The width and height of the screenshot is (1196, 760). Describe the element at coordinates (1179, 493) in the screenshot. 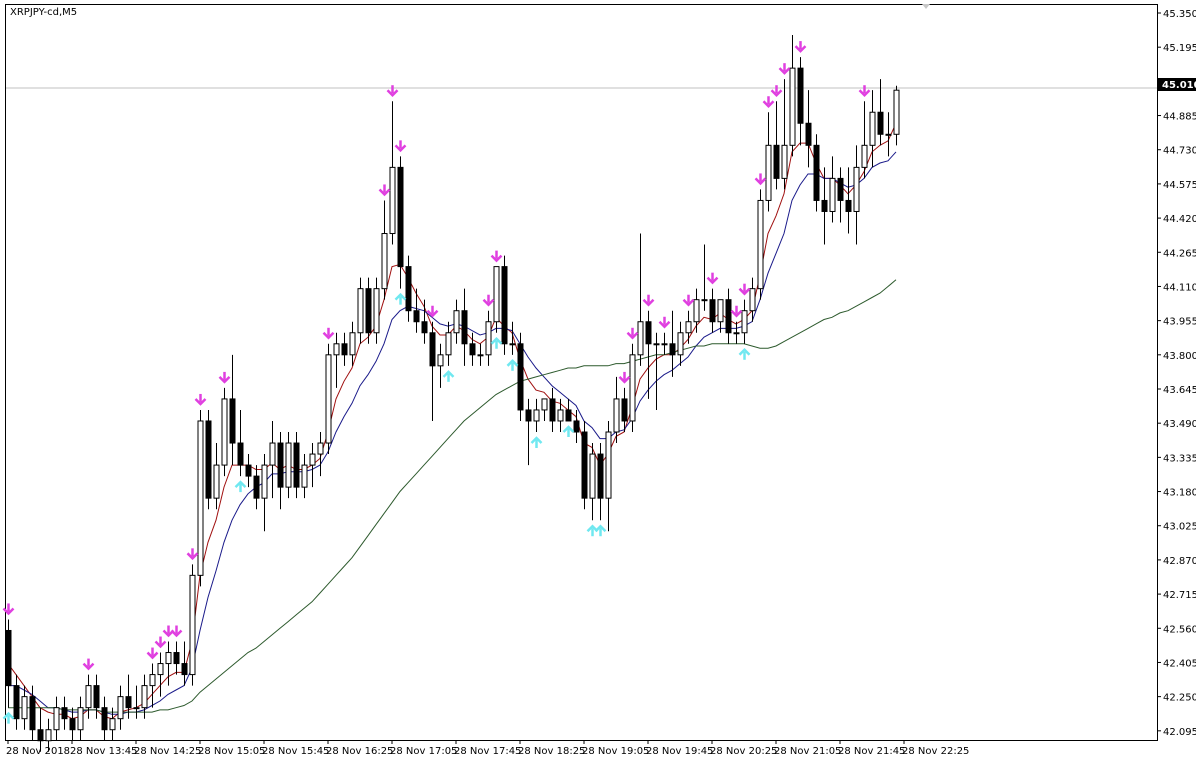

I see `y-tick-label: 43.180` at that location.